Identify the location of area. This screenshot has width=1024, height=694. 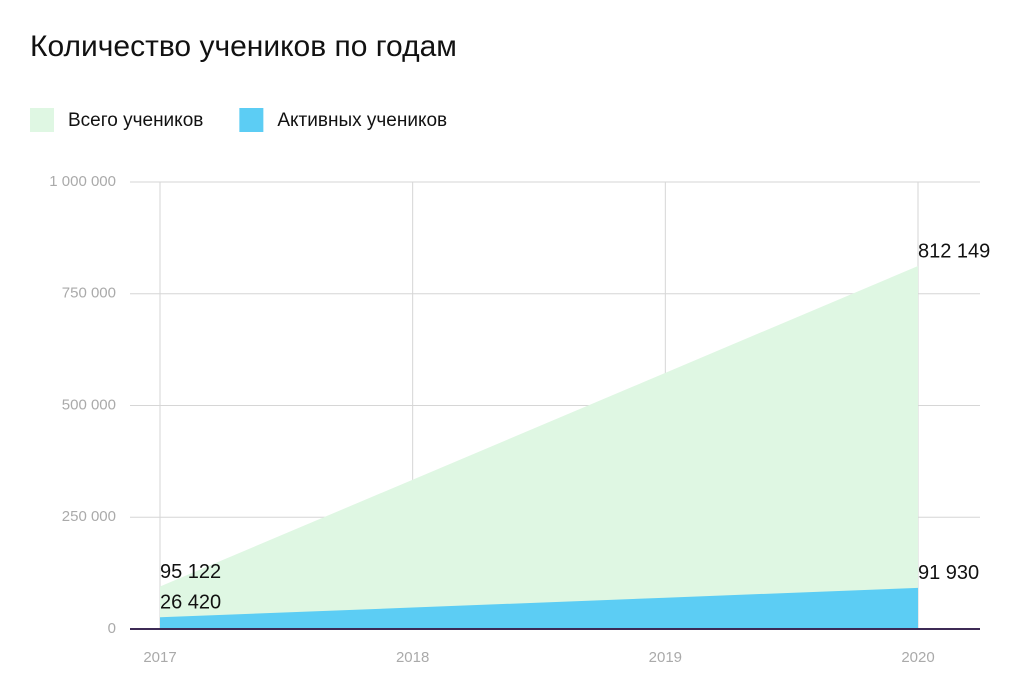
(539, 608).